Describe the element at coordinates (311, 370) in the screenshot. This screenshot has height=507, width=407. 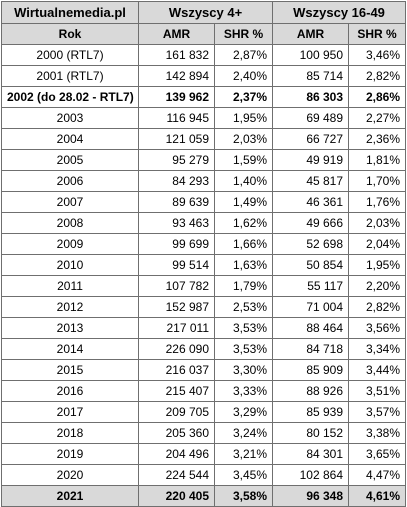
I see `cell-amr: 85 909` at that location.